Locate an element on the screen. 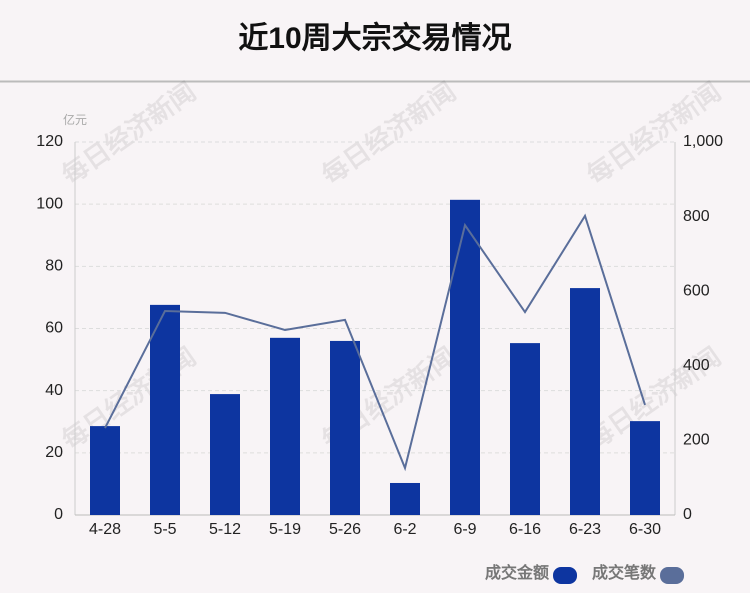 This screenshot has width=750, height=593. x-tick-label: 6-9 is located at coordinates (464, 529).